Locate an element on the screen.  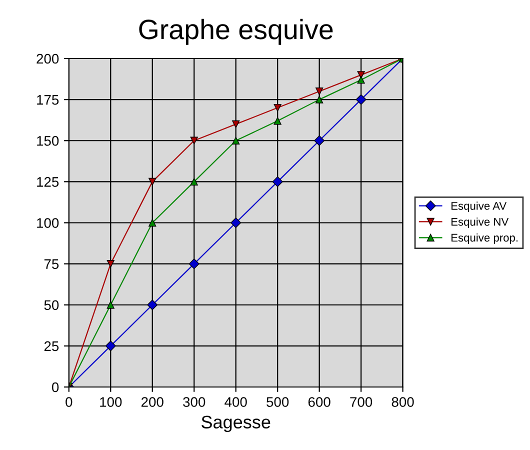
y-tick-label: 50 is located at coordinates (51, 305).